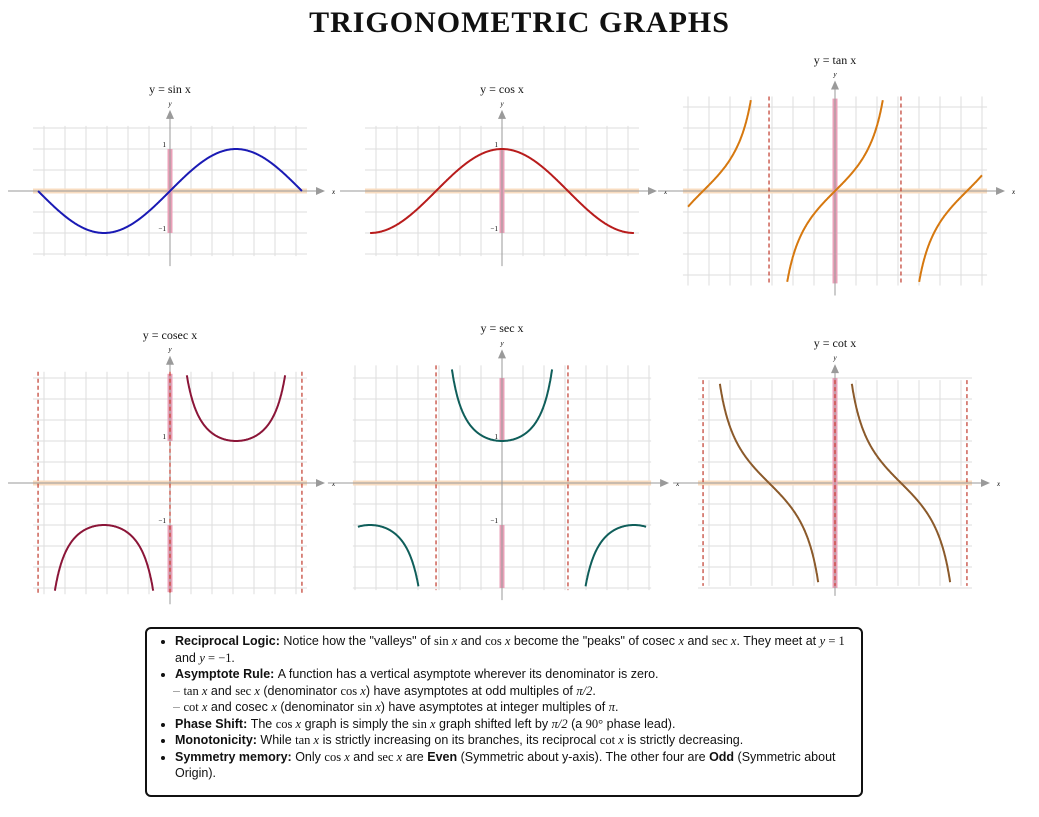 This screenshot has width=1039, height=817. I want to click on note-text: are, so click(415, 756).